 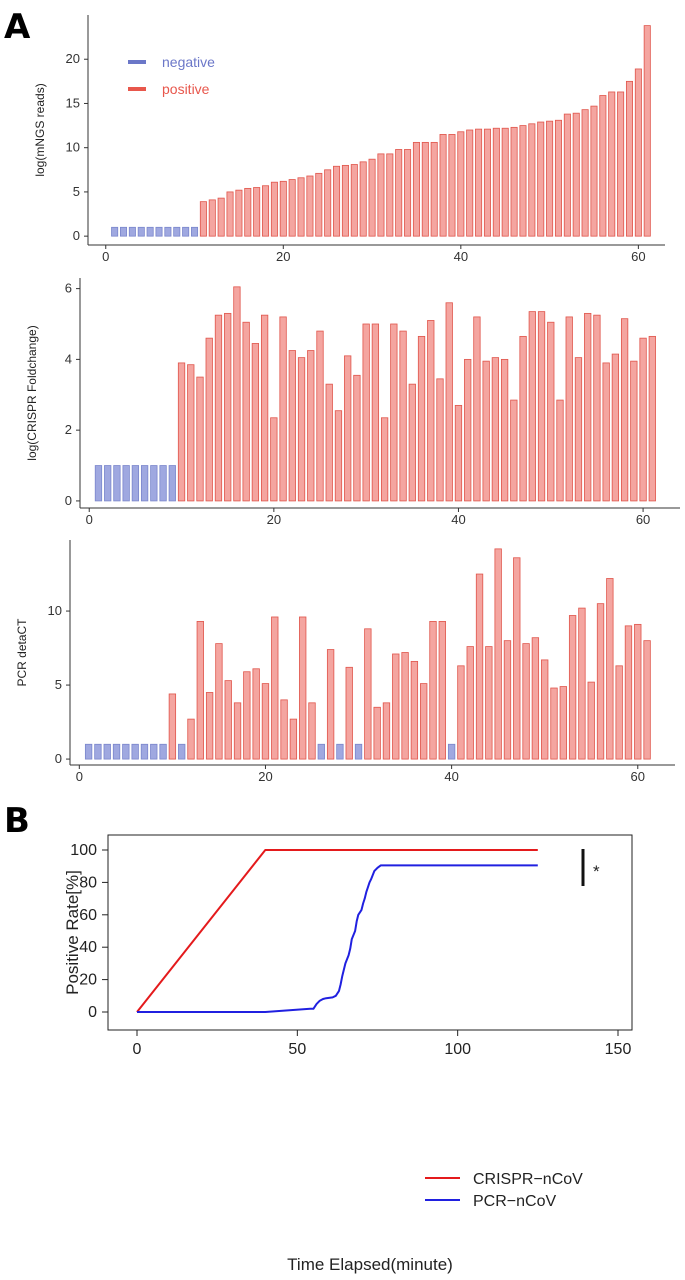 I want to click on y-tick-label: 100, so click(x=83, y=850).